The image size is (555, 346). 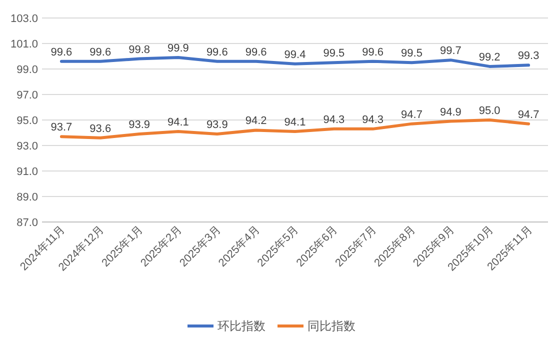 I want to click on data-label: 93.6, so click(x=101, y=128).